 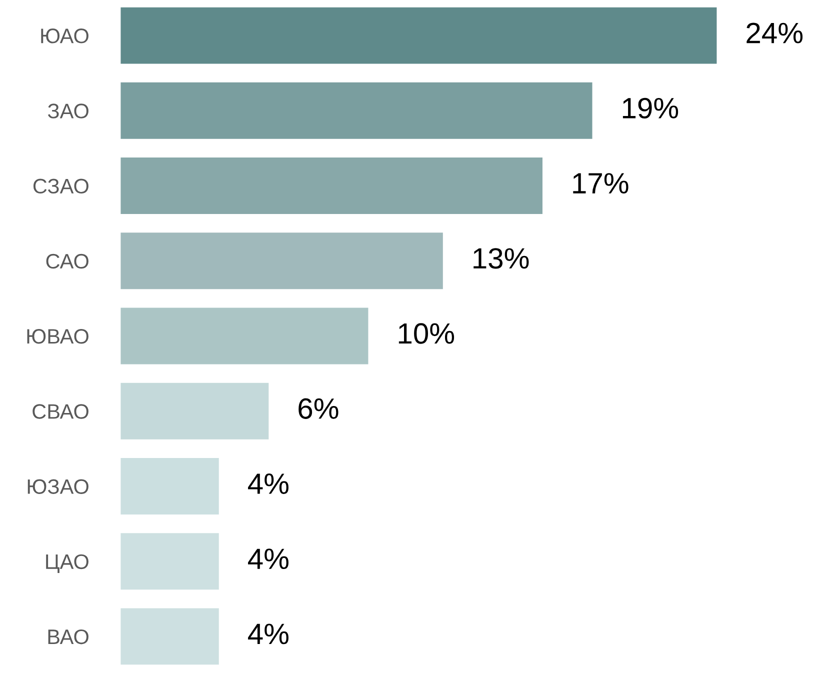 I want to click on y-tick-label: САО, so click(x=67, y=261).